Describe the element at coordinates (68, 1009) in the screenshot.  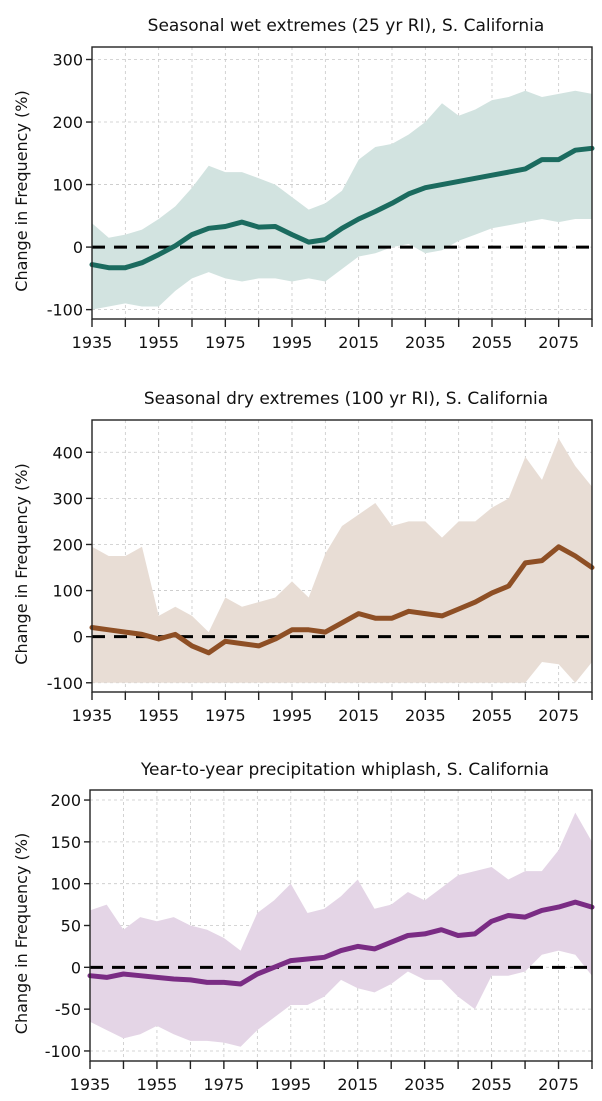
I see `y-tick-label: -50` at that location.